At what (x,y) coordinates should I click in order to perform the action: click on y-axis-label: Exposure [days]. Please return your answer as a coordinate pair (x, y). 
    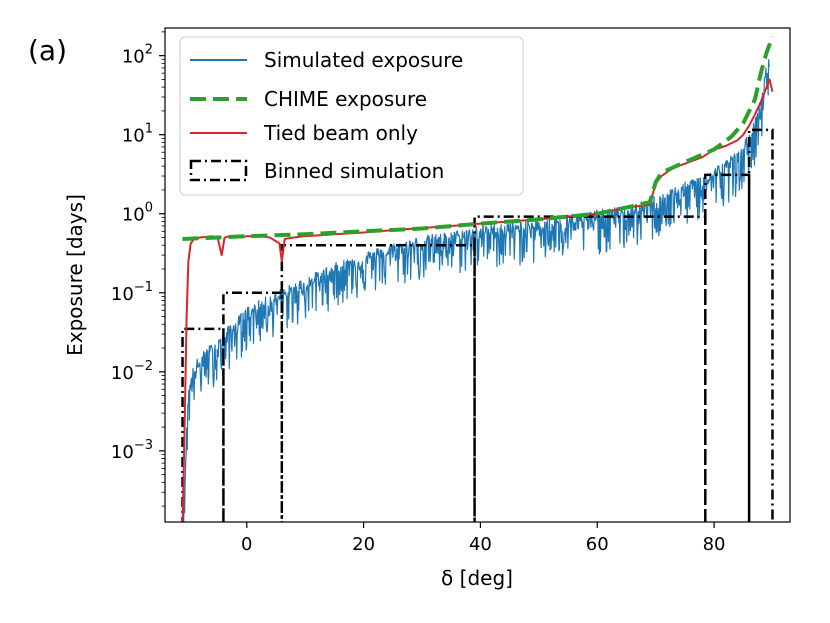
    Looking at the image, I should click on (75, 275).